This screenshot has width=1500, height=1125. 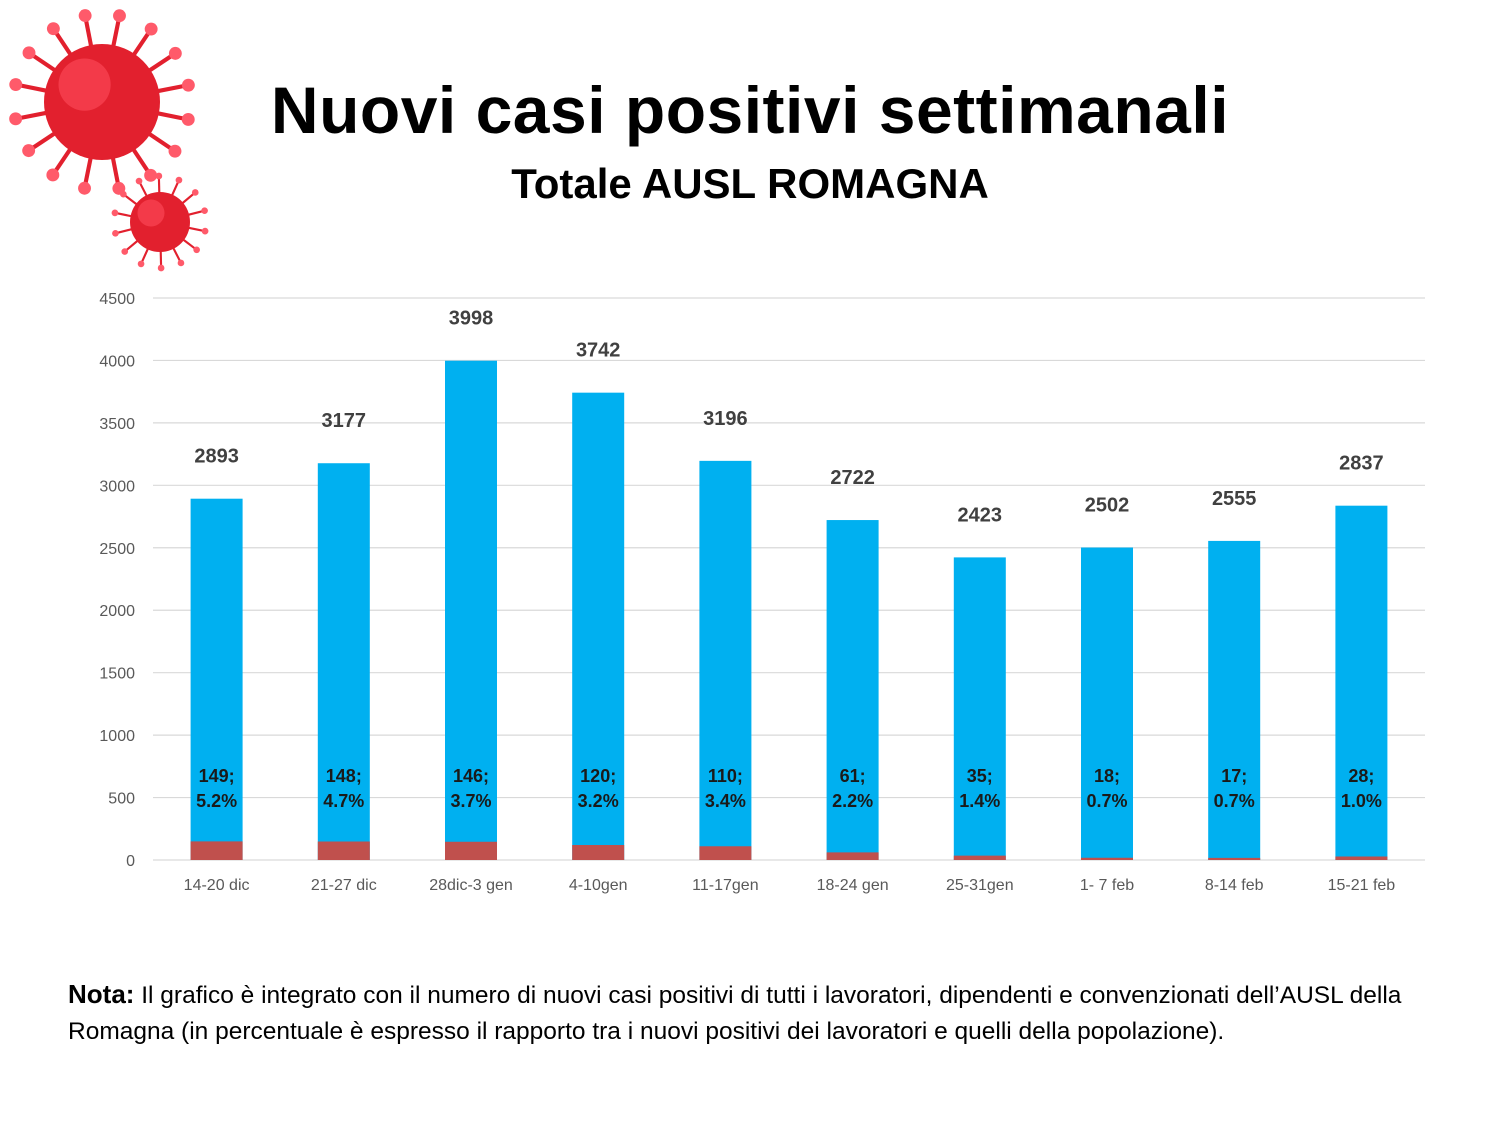 What do you see at coordinates (725, 801) in the screenshot?
I see `worker-percent-label: 3.4%` at bounding box center [725, 801].